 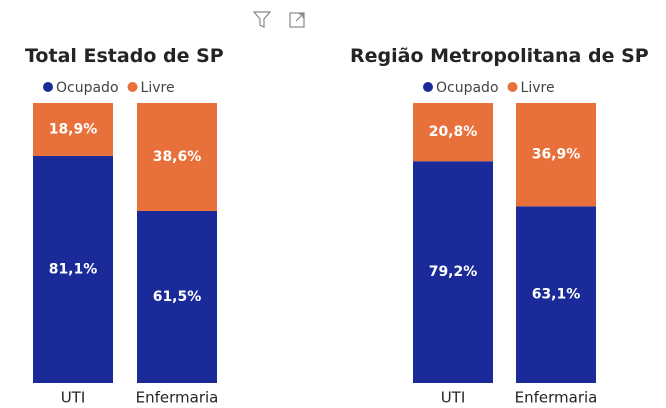 I want to click on value-label: 38,6%, so click(x=177, y=157).